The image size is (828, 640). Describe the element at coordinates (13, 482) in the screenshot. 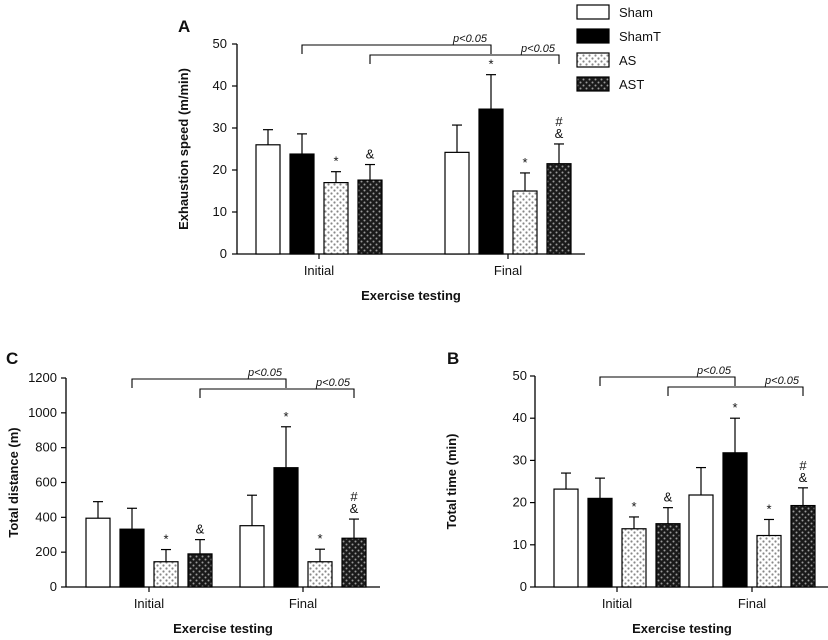

I see `y-axis-label: Total distance (m)` at that location.